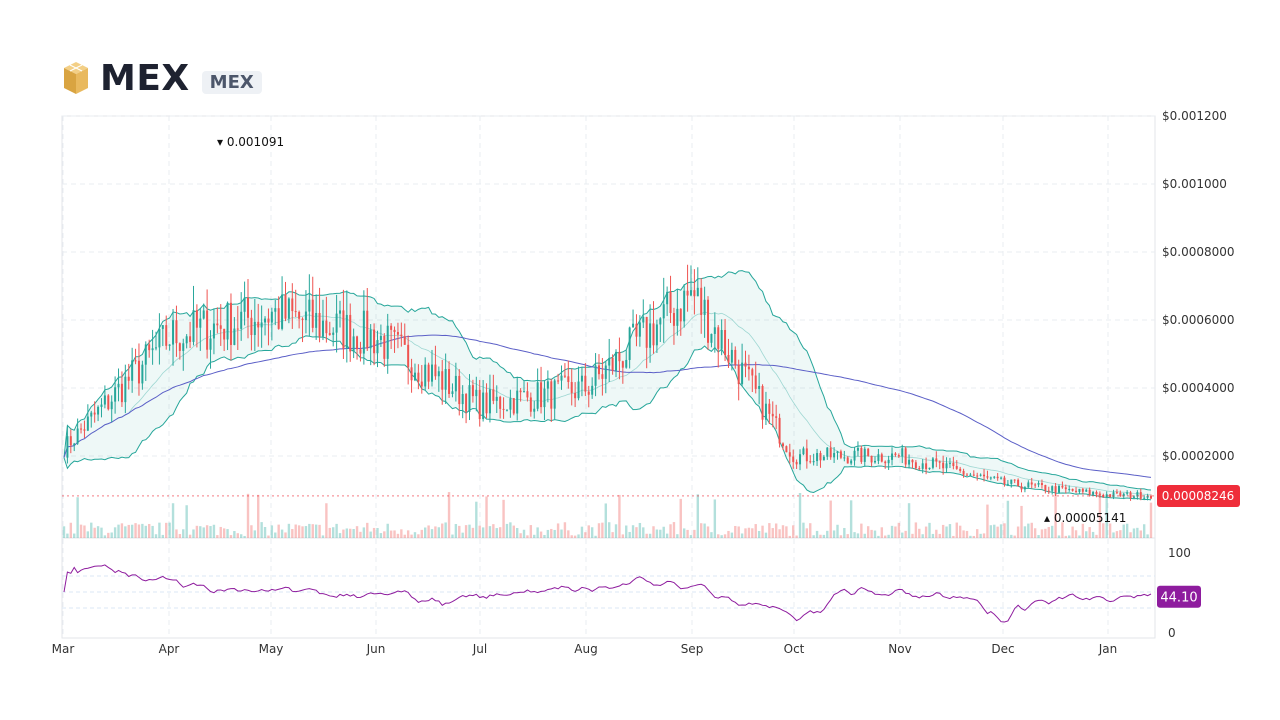 This screenshot has height=720, width=1280. What do you see at coordinates (162, 78) in the screenshot?
I see `chart-header: MEX MEX` at bounding box center [162, 78].